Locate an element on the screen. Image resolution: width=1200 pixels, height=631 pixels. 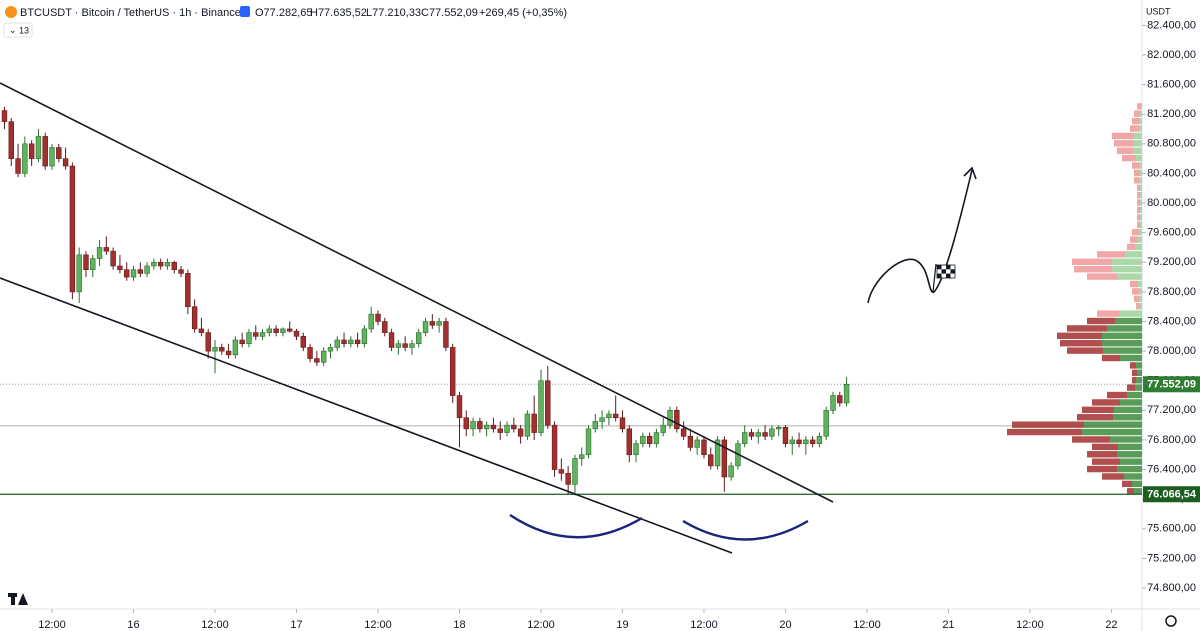
indicators-toggle is located at coordinates (18, 30).